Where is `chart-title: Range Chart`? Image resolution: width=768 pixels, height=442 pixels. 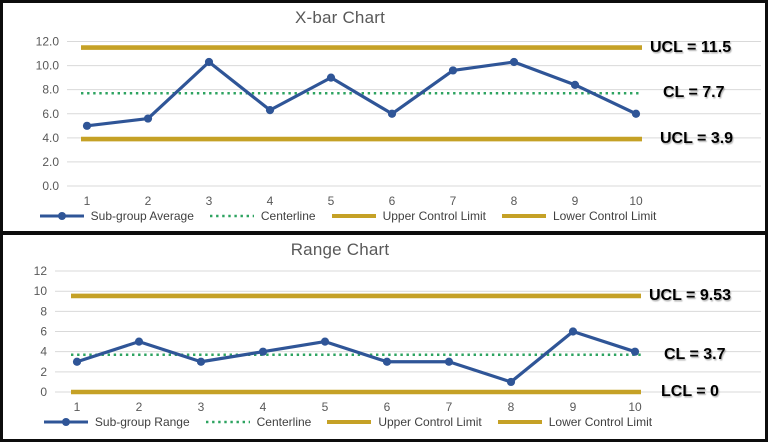
chart-title: Range Chart is located at coordinates (340, 249).